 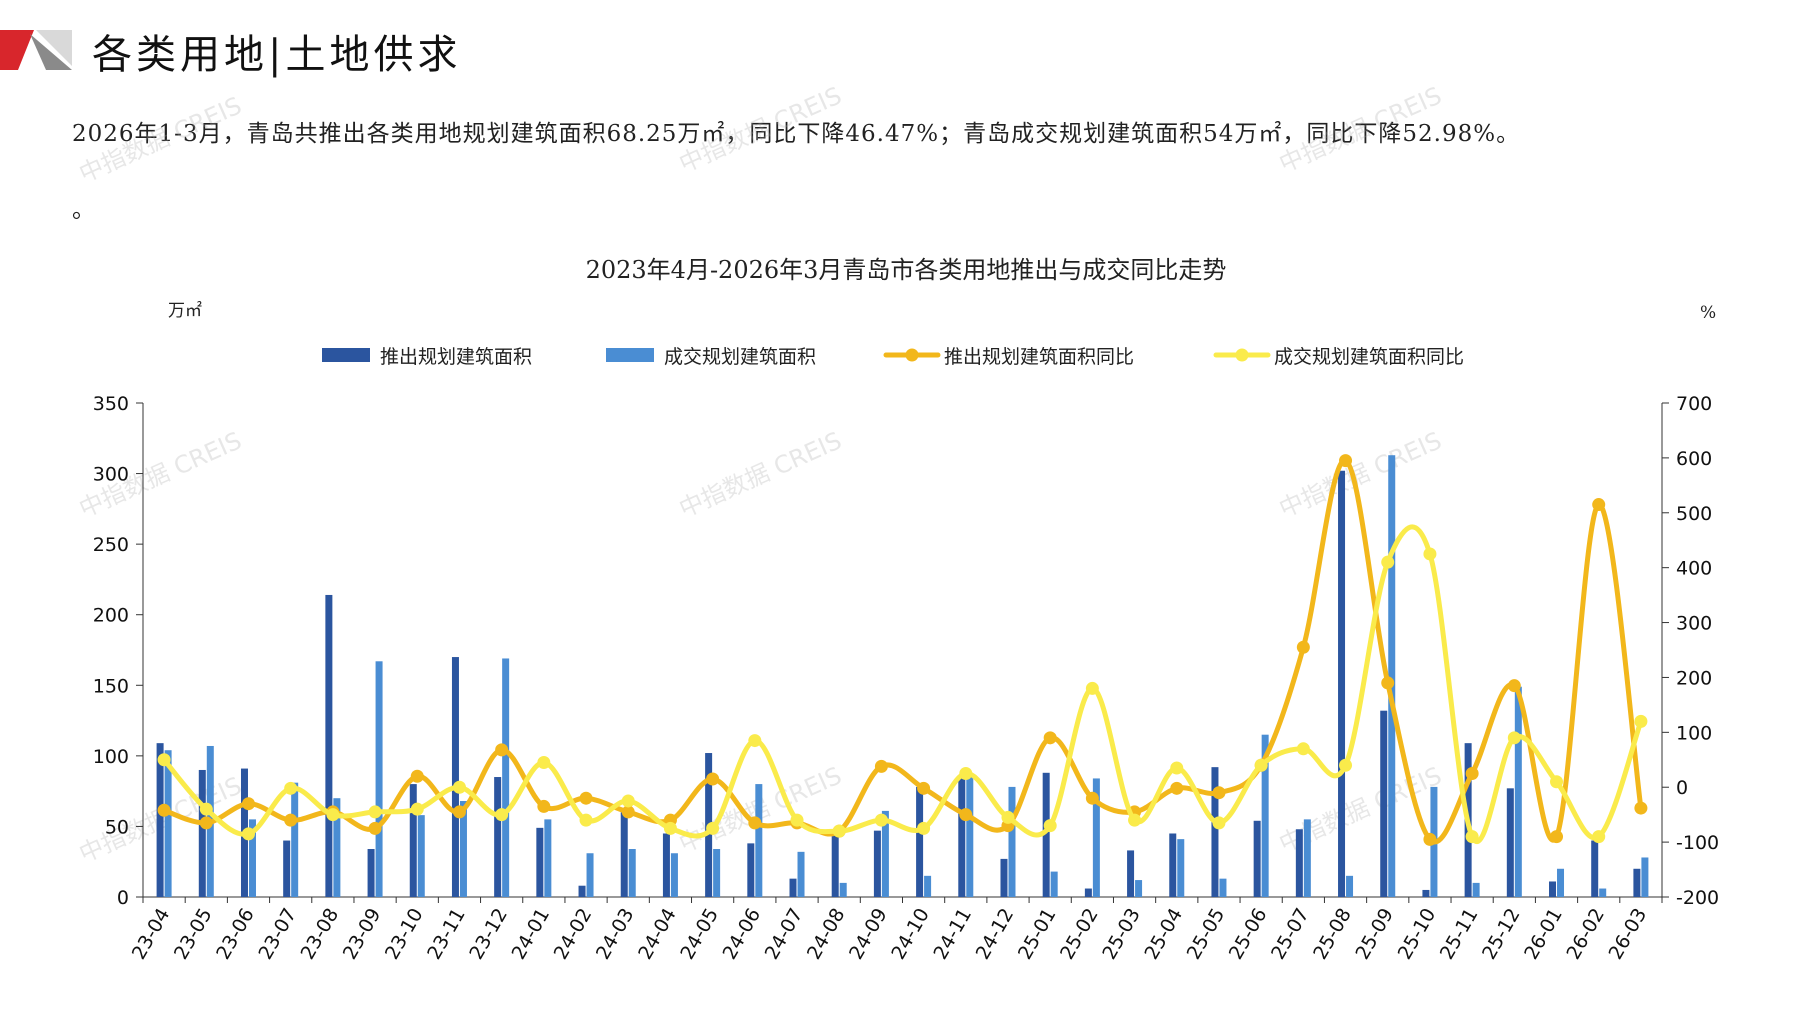 What do you see at coordinates (1694, 678) in the screenshot?
I see `right-axis-tick-label: 200` at bounding box center [1694, 678].